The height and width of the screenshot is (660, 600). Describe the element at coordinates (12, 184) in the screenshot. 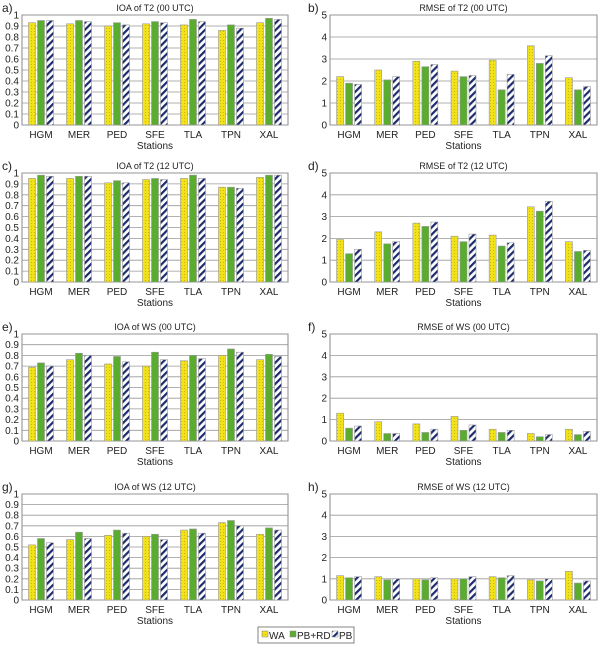

I see `y-tick-label: 0.9` at that location.